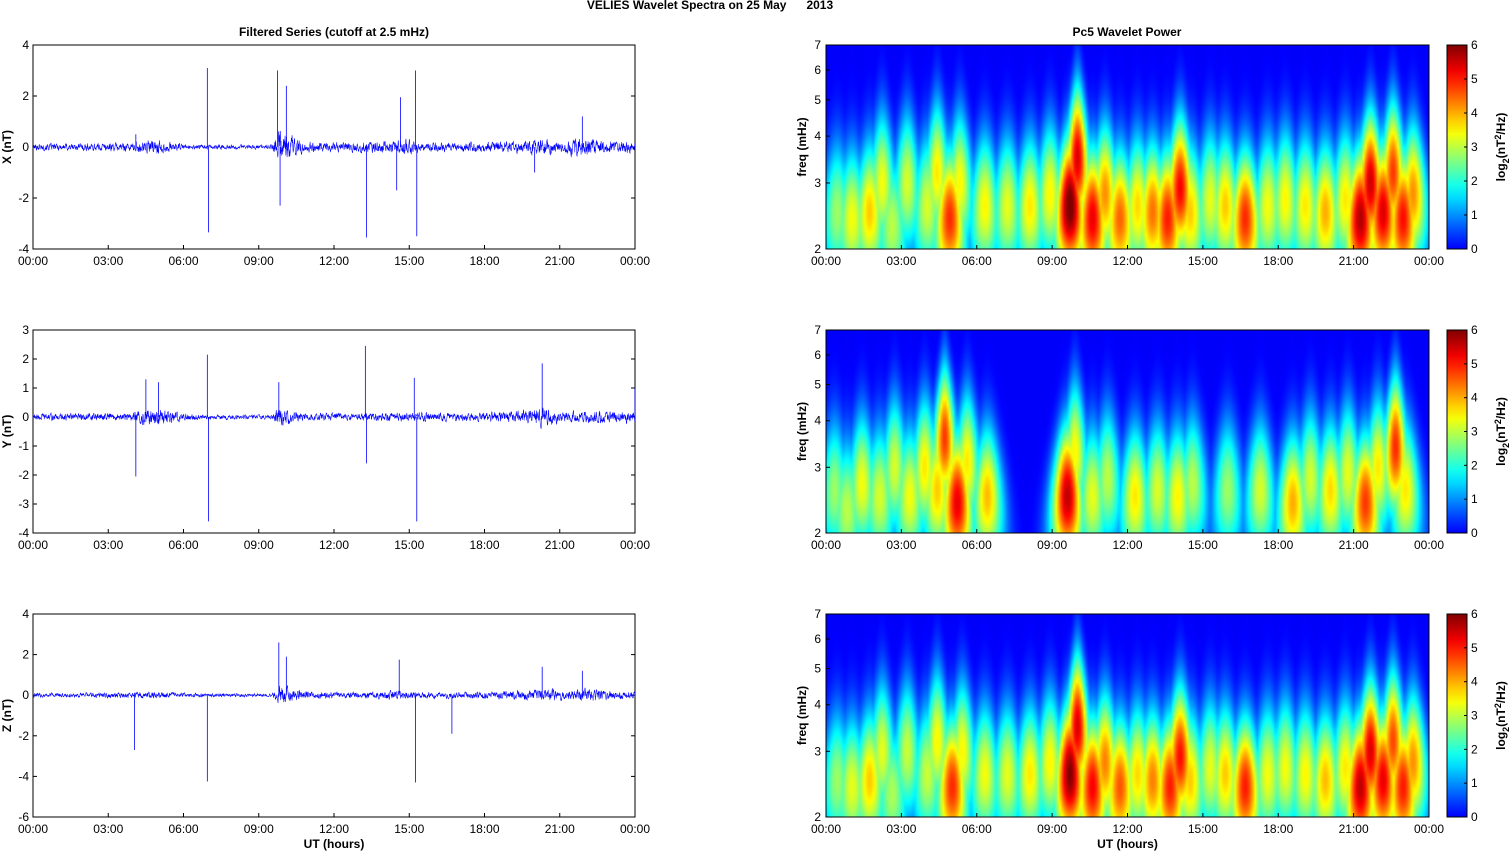  Describe the element at coordinates (1127, 32) in the screenshot. I see `right-column-title: Pc5 Wavelet Power` at that location.